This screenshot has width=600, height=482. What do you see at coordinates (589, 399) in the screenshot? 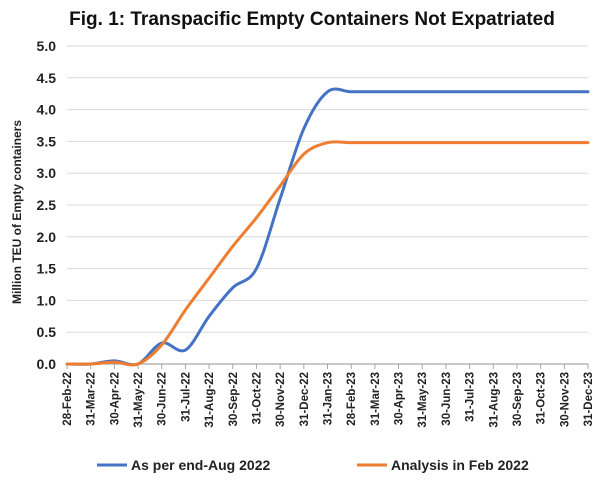
I see `x-tick-label: 31-Dec-23` at bounding box center [589, 399].